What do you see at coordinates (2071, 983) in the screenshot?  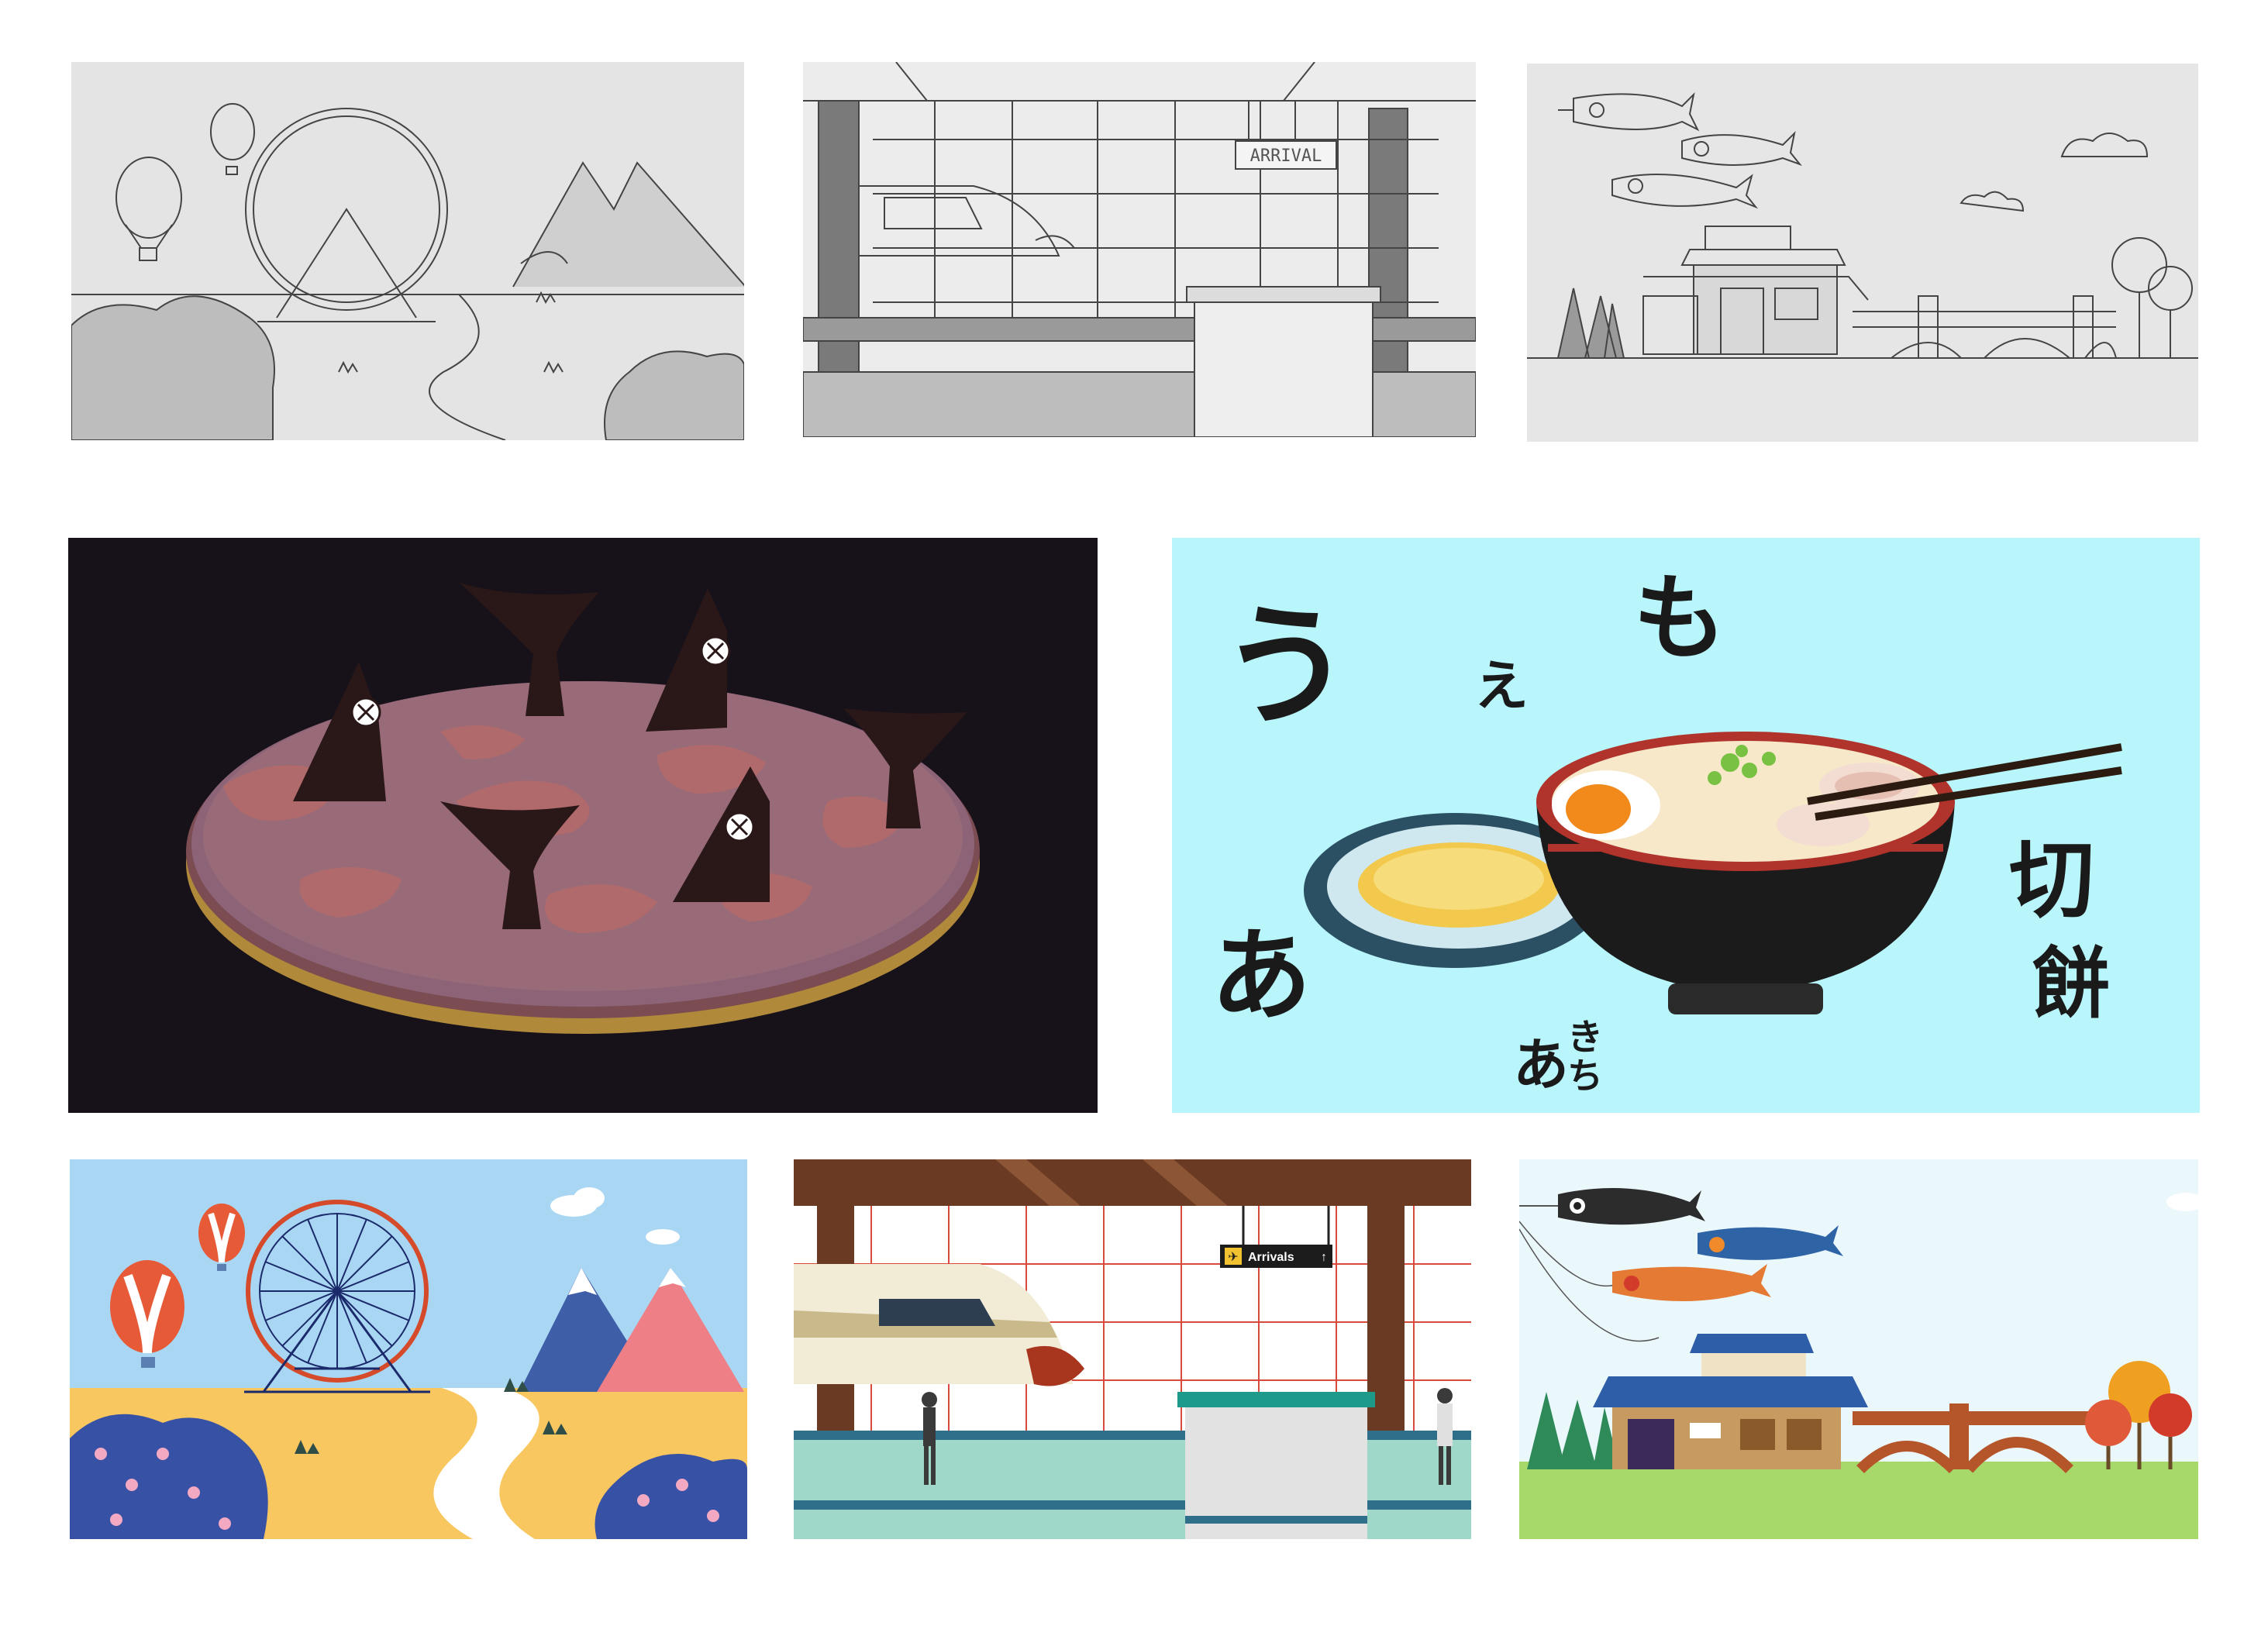 I see `glyph-mochi-kanji: 餅` at bounding box center [2071, 983].